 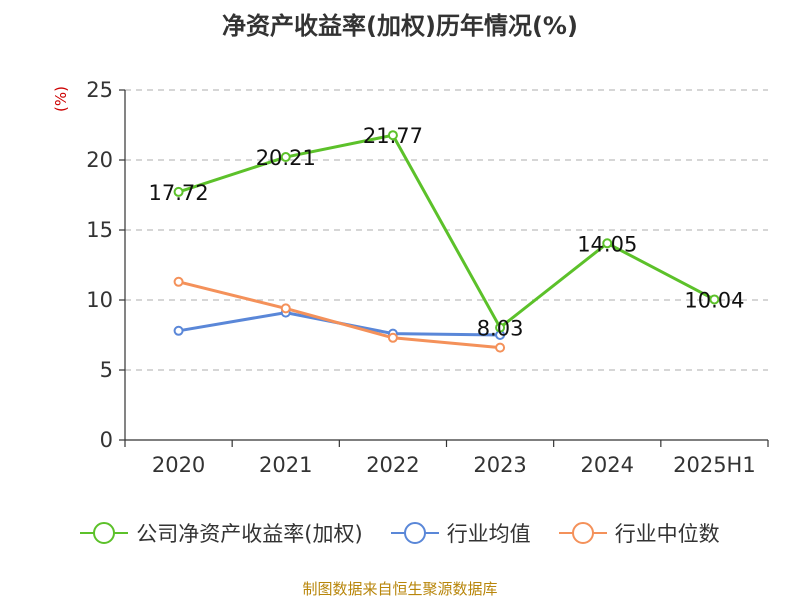 What do you see at coordinates (106, 370) in the screenshot?
I see `y-tick-label: 5` at bounding box center [106, 370].